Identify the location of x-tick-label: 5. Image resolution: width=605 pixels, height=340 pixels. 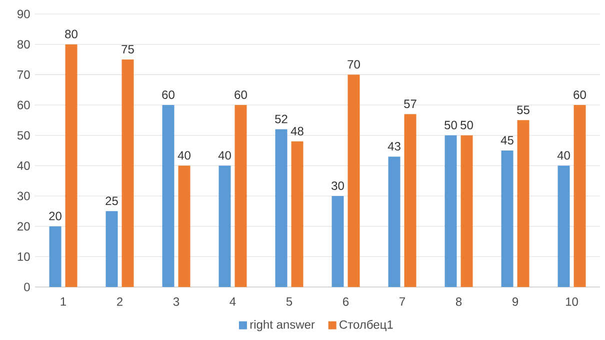
(289, 301).